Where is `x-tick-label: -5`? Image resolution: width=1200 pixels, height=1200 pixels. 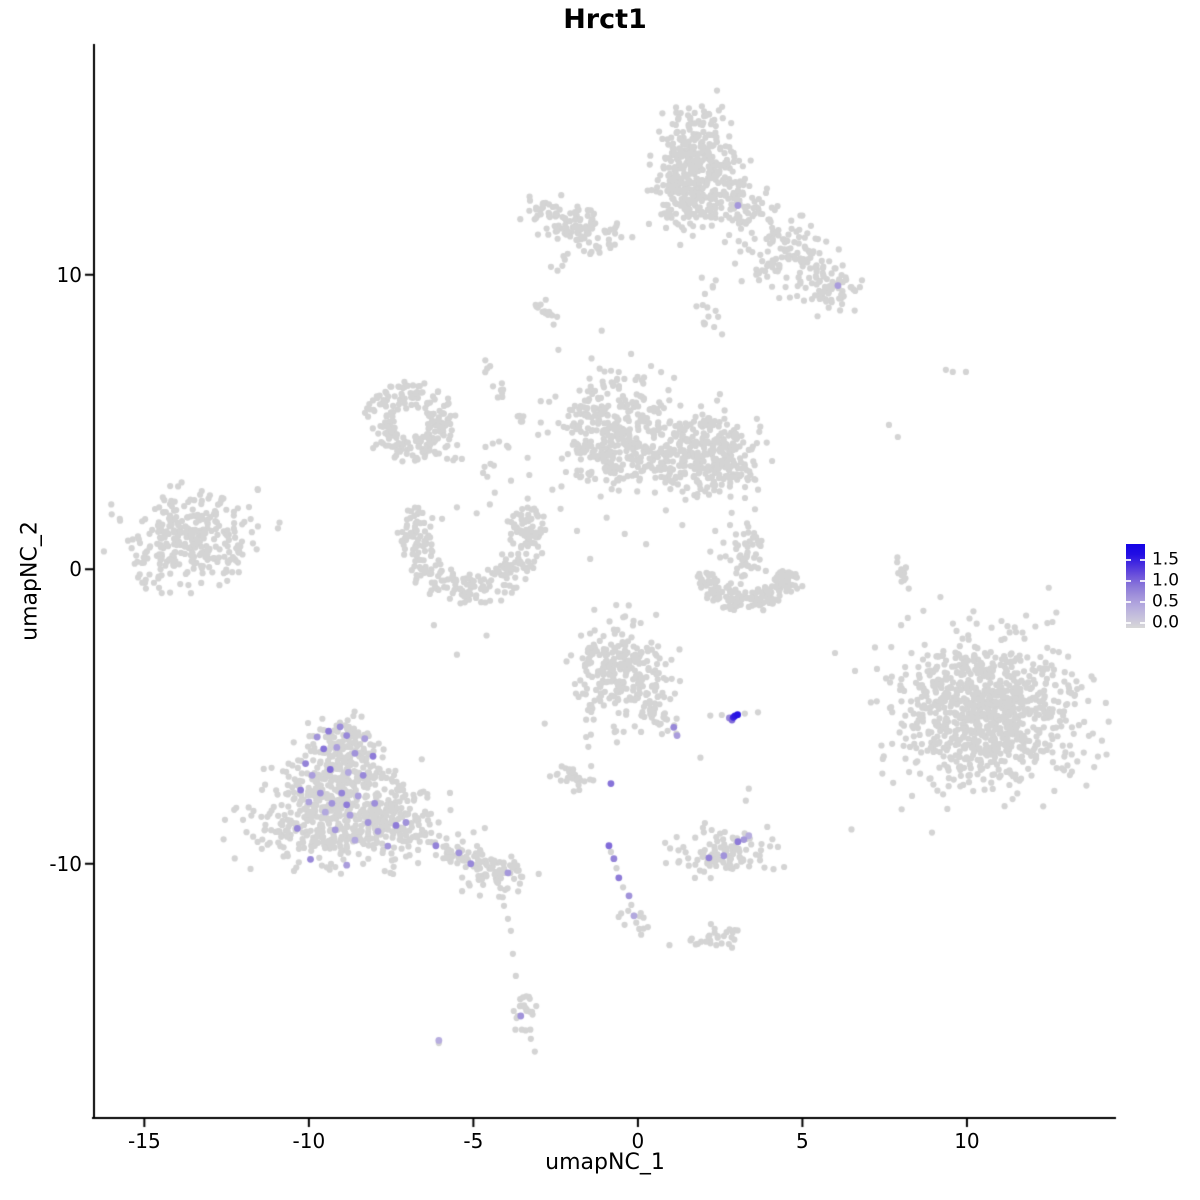
x-tick-label: -5 is located at coordinates (473, 1141).